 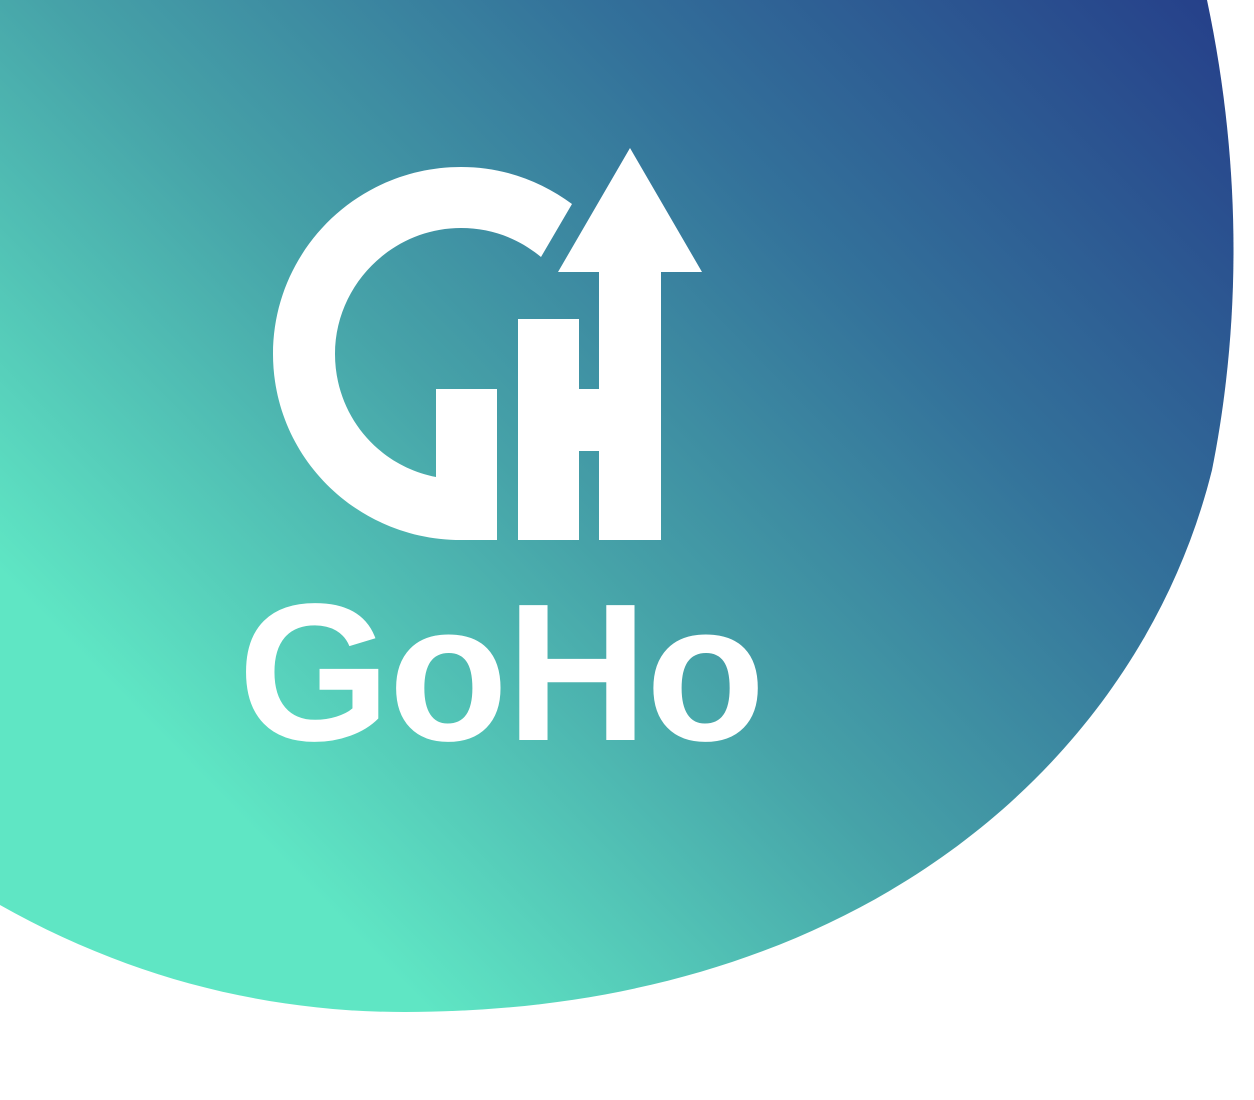 I want to click on up-arrow-head, so click(x=630, y=210).